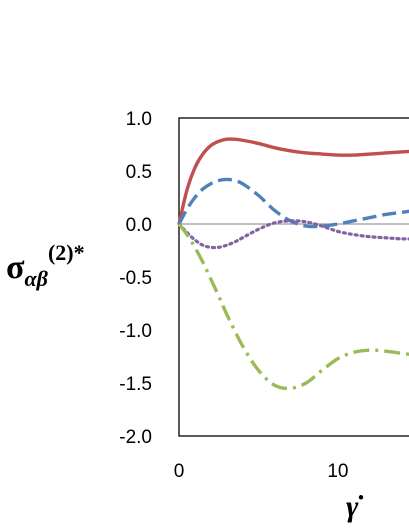 The height and width of the screenshot is (529, 409). What do you see at coordinates (293, 203) in the screenshot?
I see `series-line-dashed` at bounding box center [293, 203].